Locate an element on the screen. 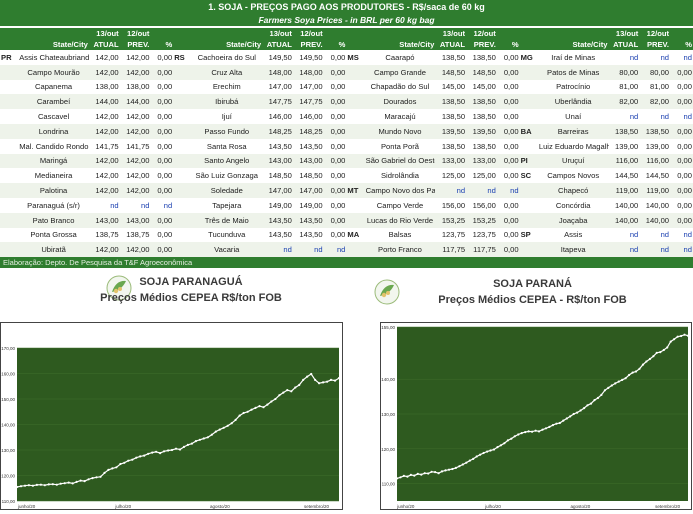 Image resolution: width=693 pixels, height=514 pixels. current-price: 139,50 is located at coordinates (451, 131).